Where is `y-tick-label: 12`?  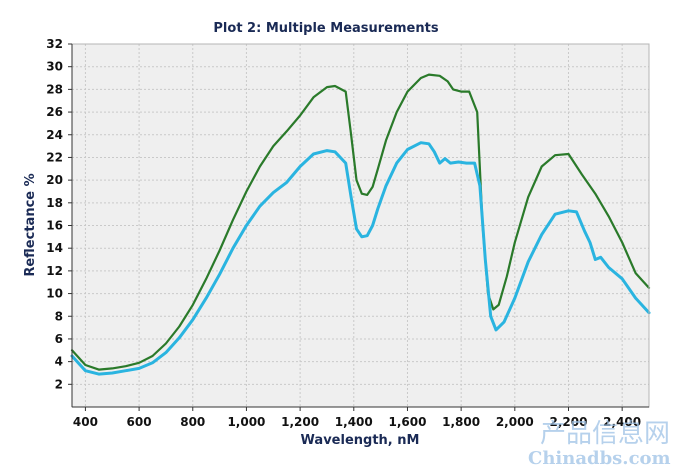
y-tick-label: 12 is located at coordinates (54, 271).